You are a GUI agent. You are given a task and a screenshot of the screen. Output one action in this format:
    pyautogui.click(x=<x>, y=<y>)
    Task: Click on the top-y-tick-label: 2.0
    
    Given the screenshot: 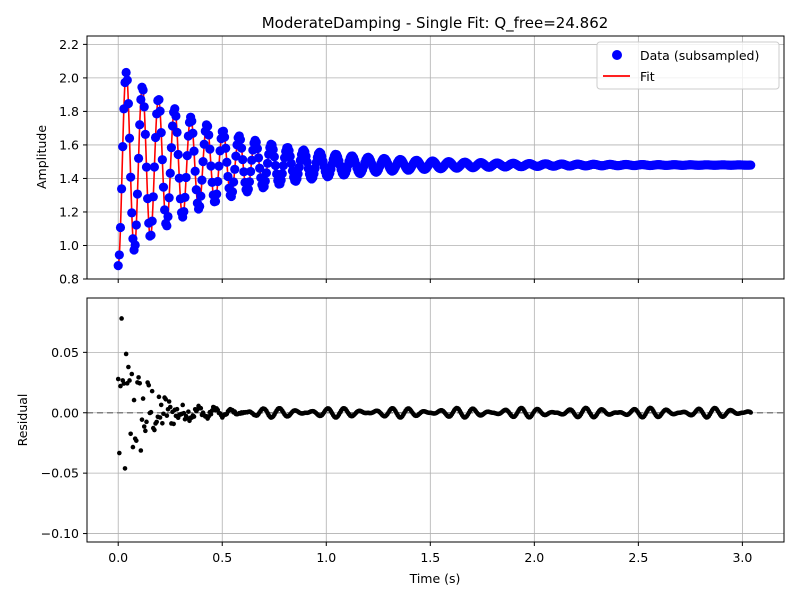 What is the action you would take?
    pyautogui.click(x=69, y=77)
    